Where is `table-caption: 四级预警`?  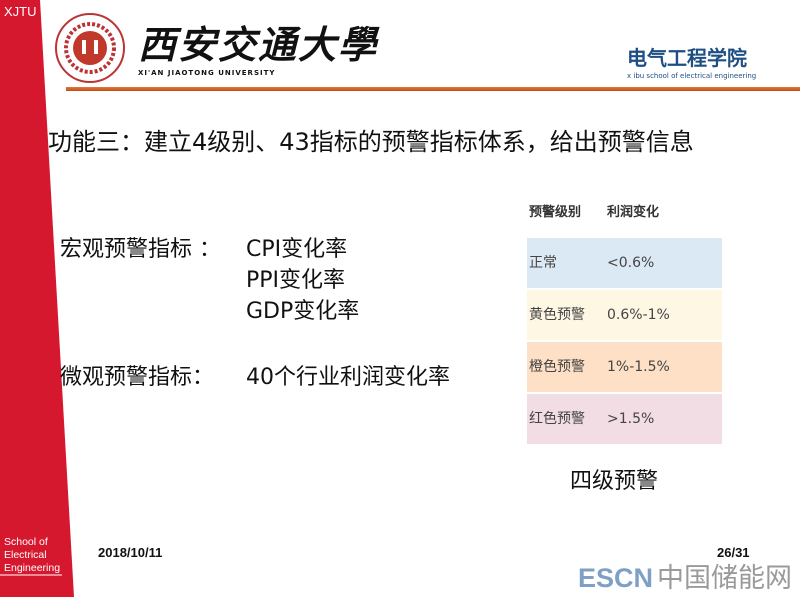
table-caption: 四级预警 is located at coordinates (614, 481).